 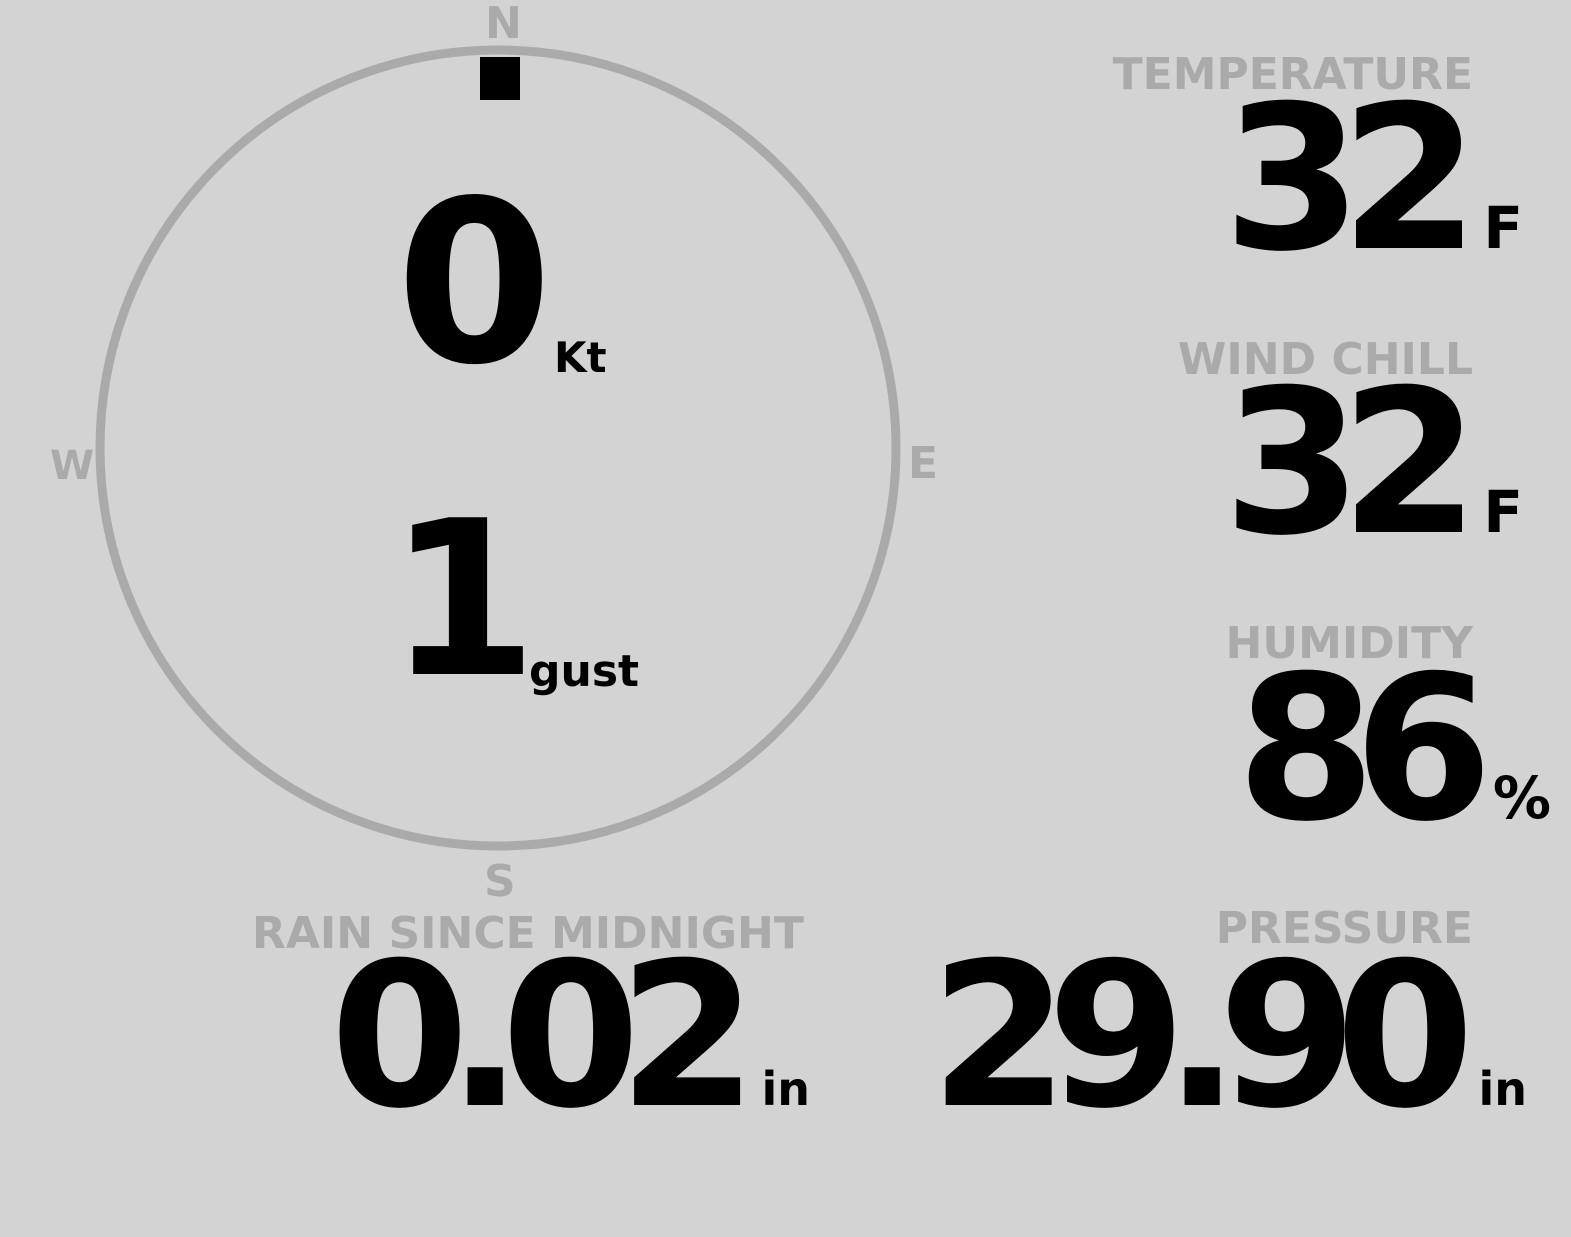 I want to click on wind-chill-label: WIND CHILL, so click(x=1325, y=360).